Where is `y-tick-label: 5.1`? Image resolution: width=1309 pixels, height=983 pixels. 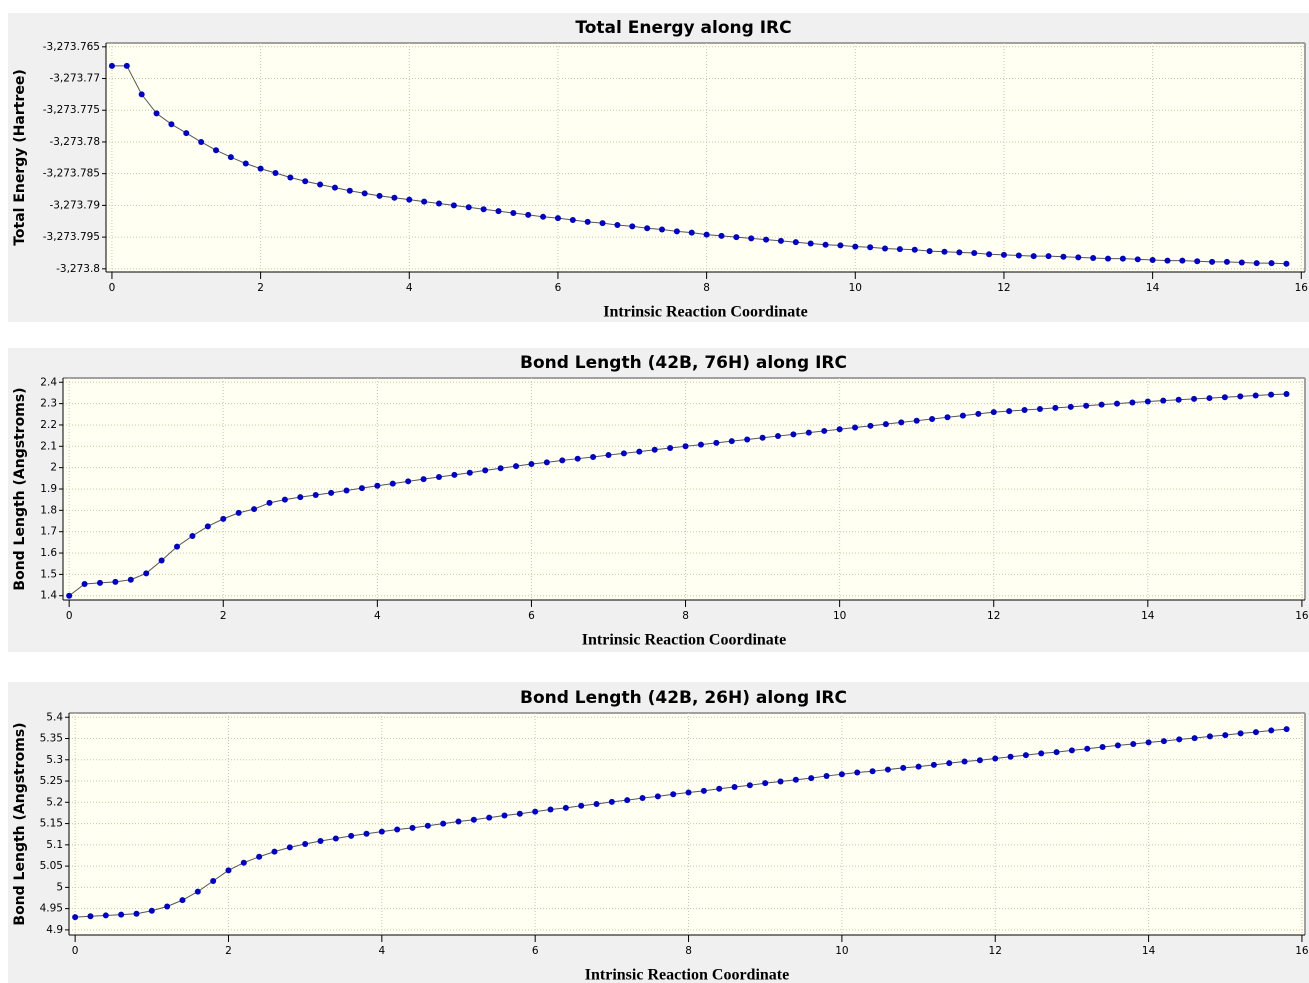
y-tick-label: 5.1 is located at coordinates (54, 845).